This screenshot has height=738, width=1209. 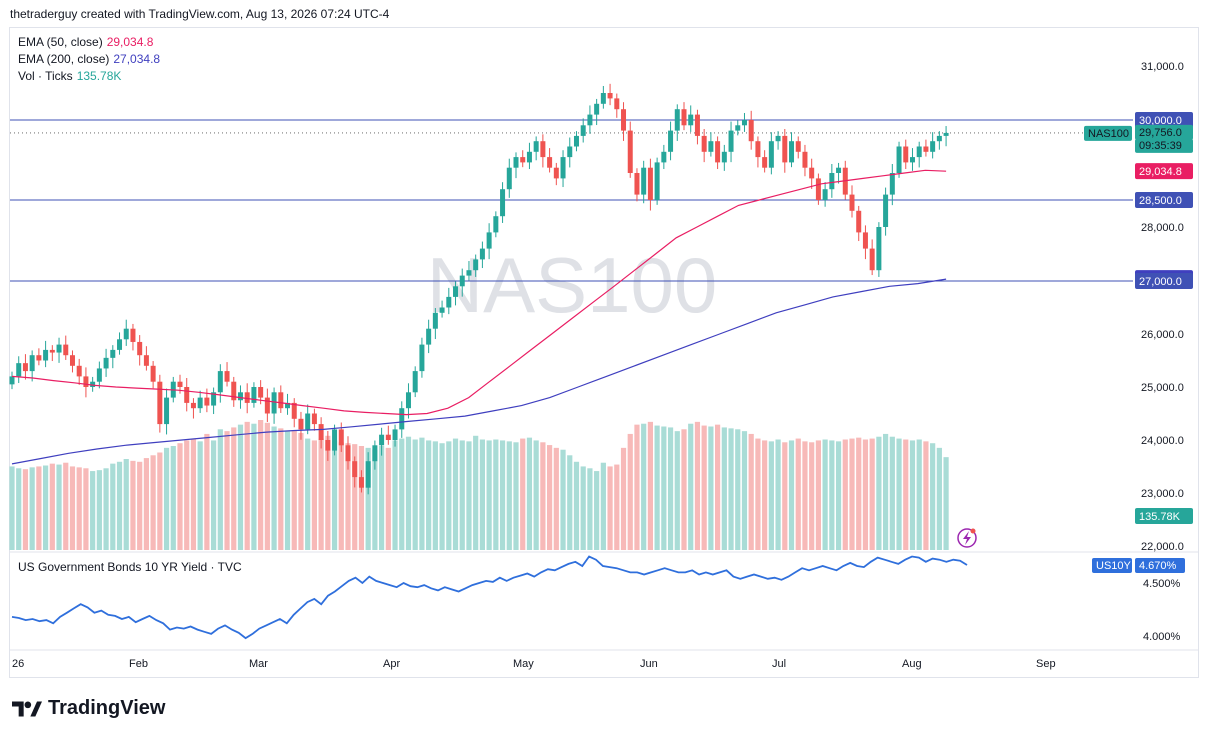 I want to click on time-axis-label: Feb, so click(x=138, y=664).